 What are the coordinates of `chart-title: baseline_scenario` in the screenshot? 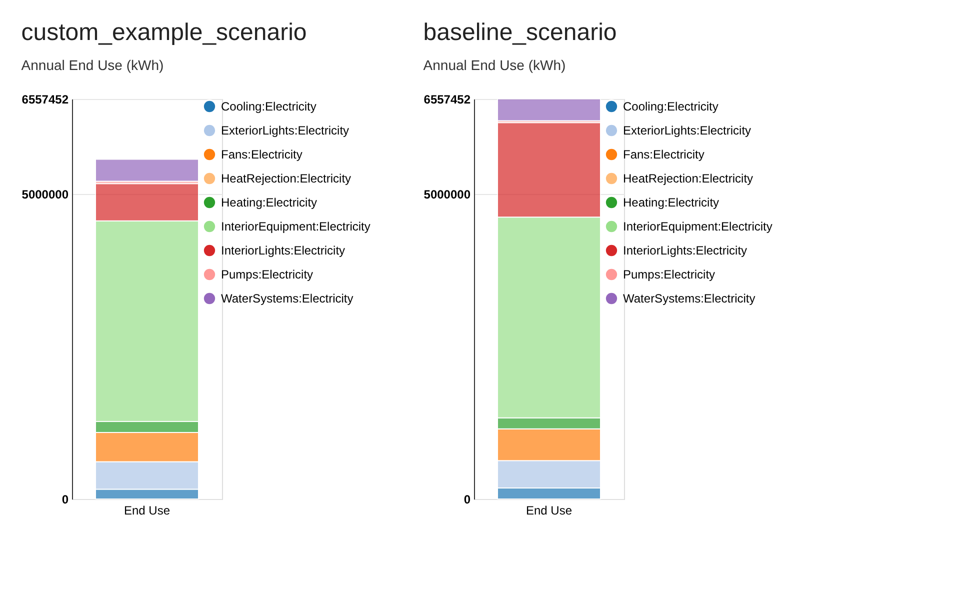 It's located at (520, 32).